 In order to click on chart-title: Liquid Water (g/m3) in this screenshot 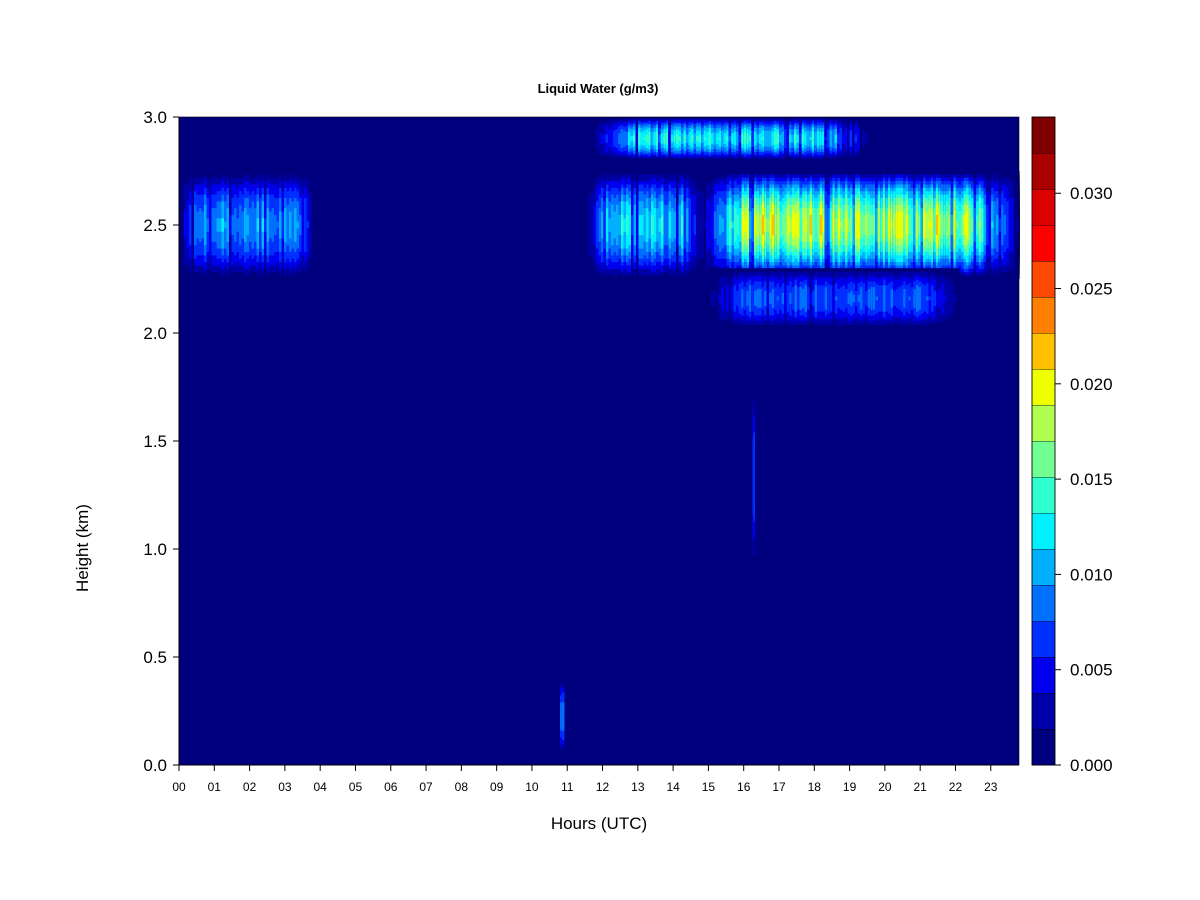, I will do `click(598, 88)`.